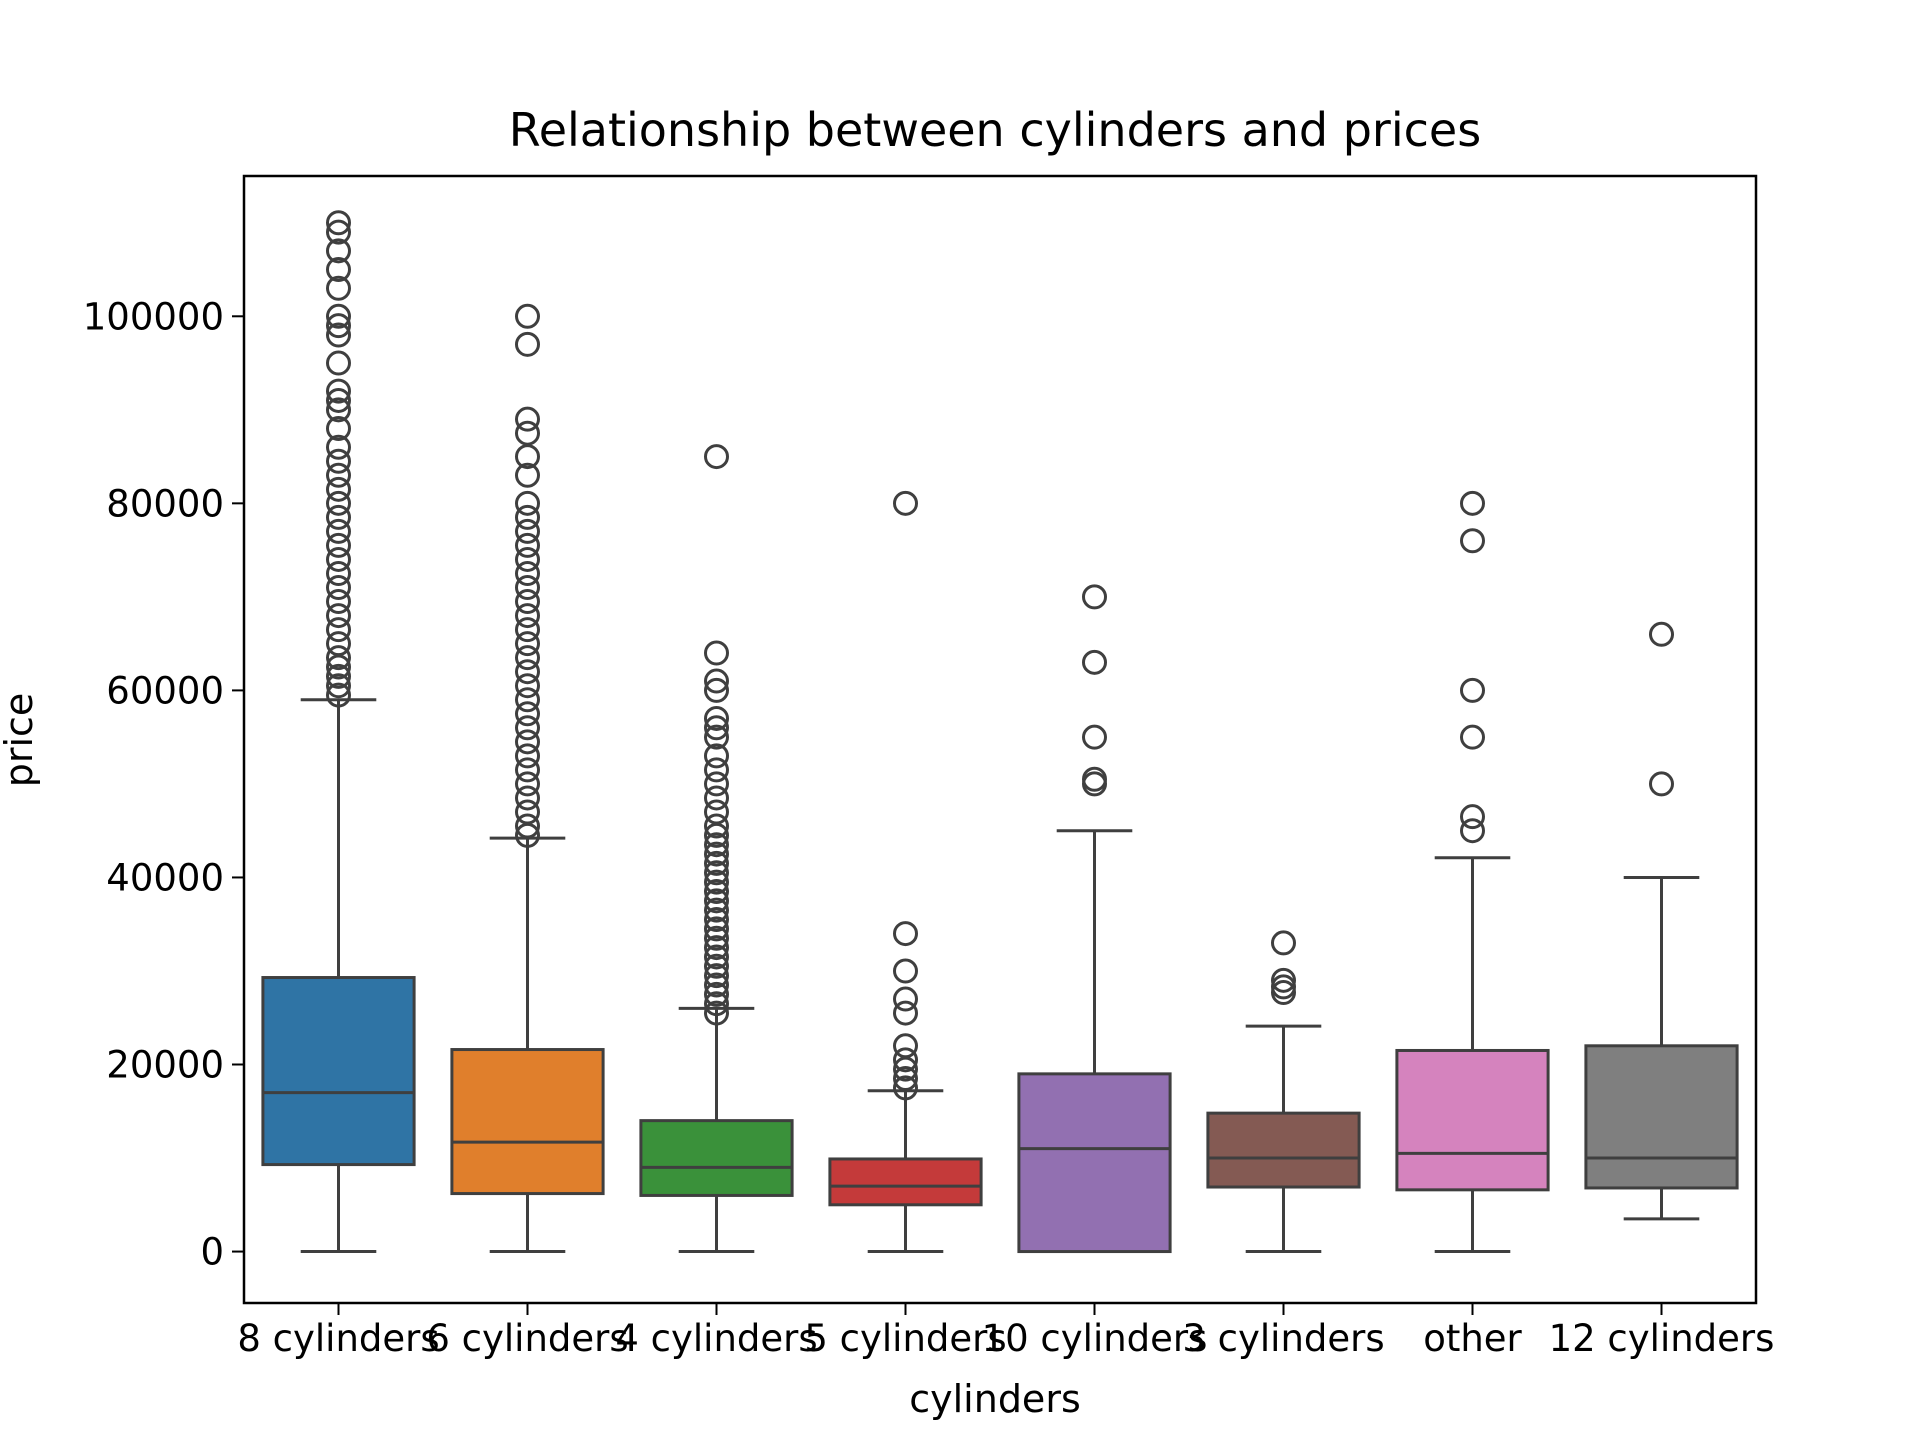 This screenshot has height=1440, width=1920. Describe the element at coordinates (1472, 1338) in the screenshot. I see `x-tick-label: other` at that location.